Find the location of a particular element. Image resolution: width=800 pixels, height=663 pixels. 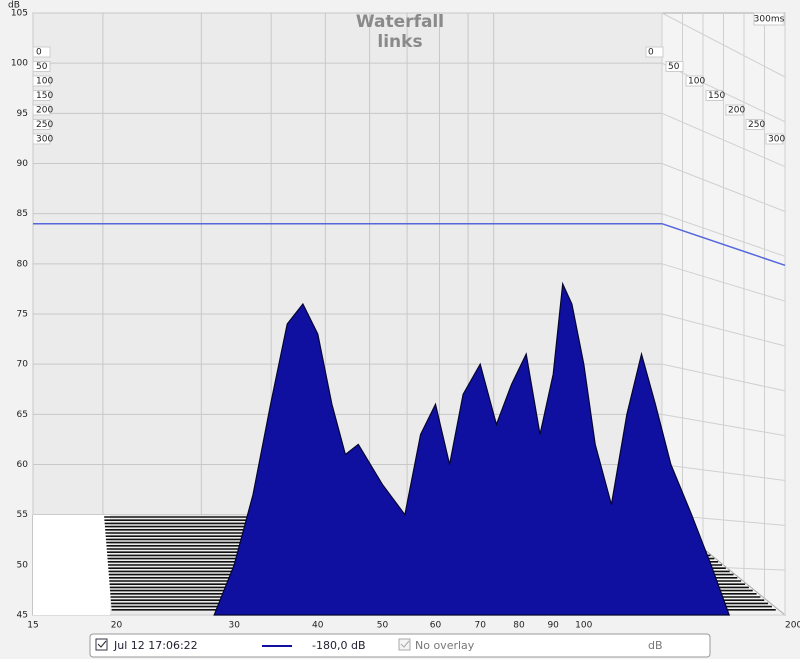

y-tick-label: 80 is located at coordinates (23, 264).